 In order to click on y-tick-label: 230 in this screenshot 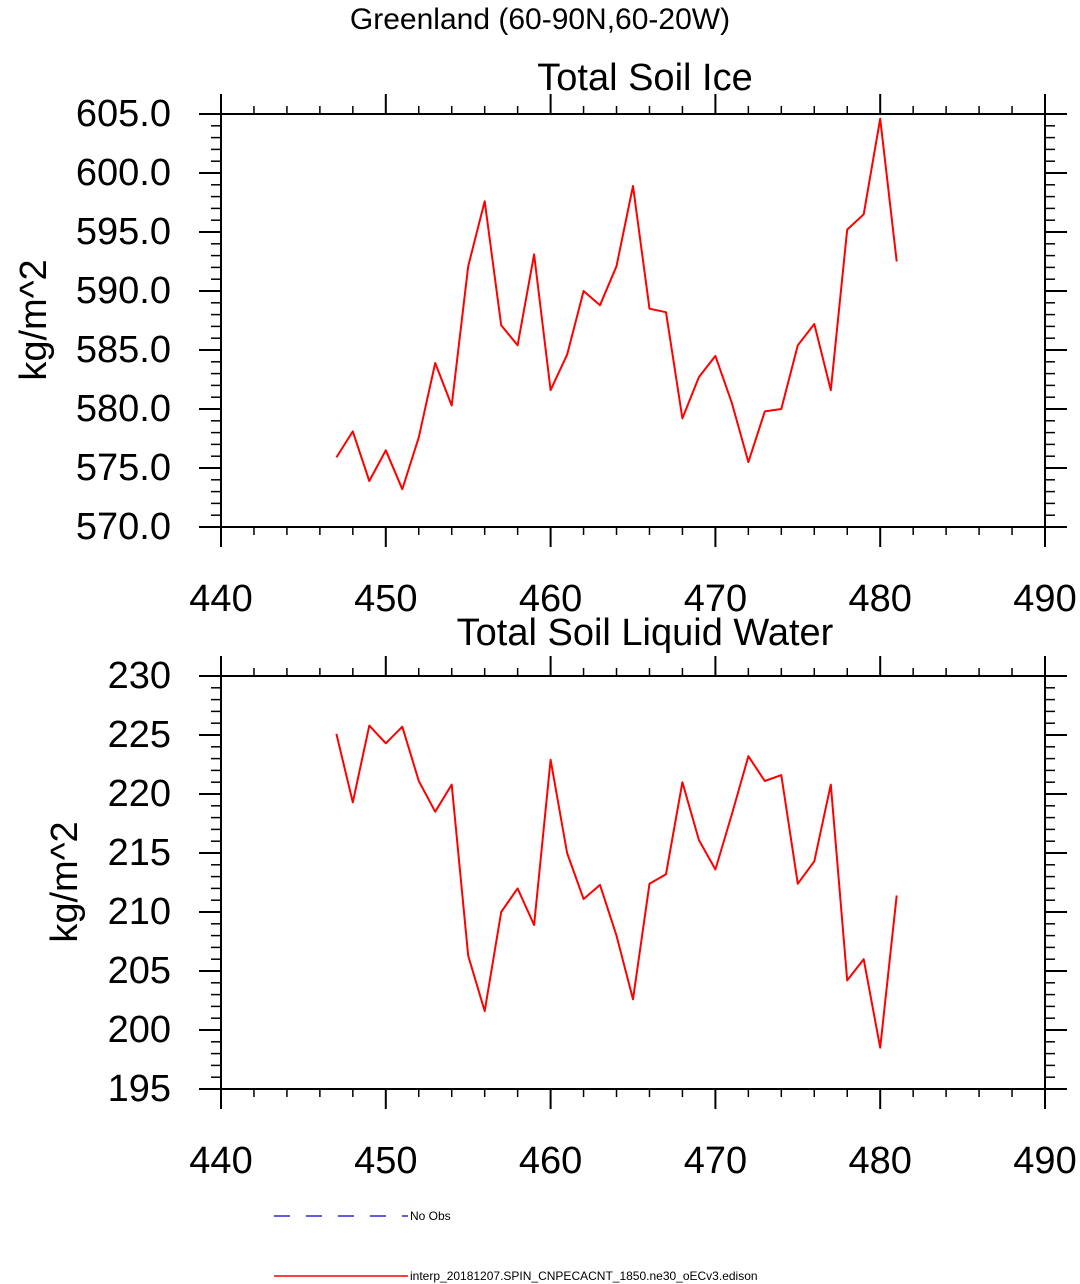, I will do `click(139, 676)`.